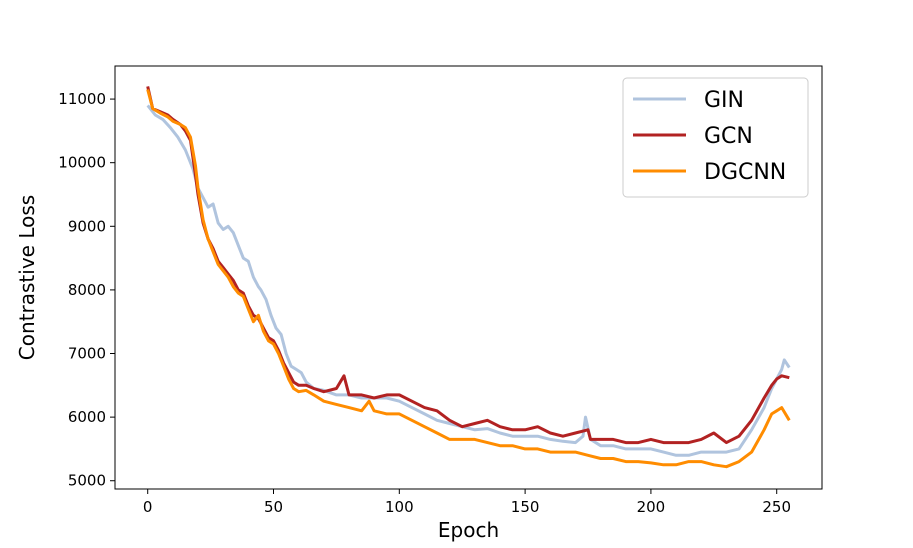 Image resolution: width=913 pixels, height=548 pixels. What do you see at coordinates (87, 354) in the screenshot?
I see `y-tick-label: 7000` at bounding box center [87, 354].